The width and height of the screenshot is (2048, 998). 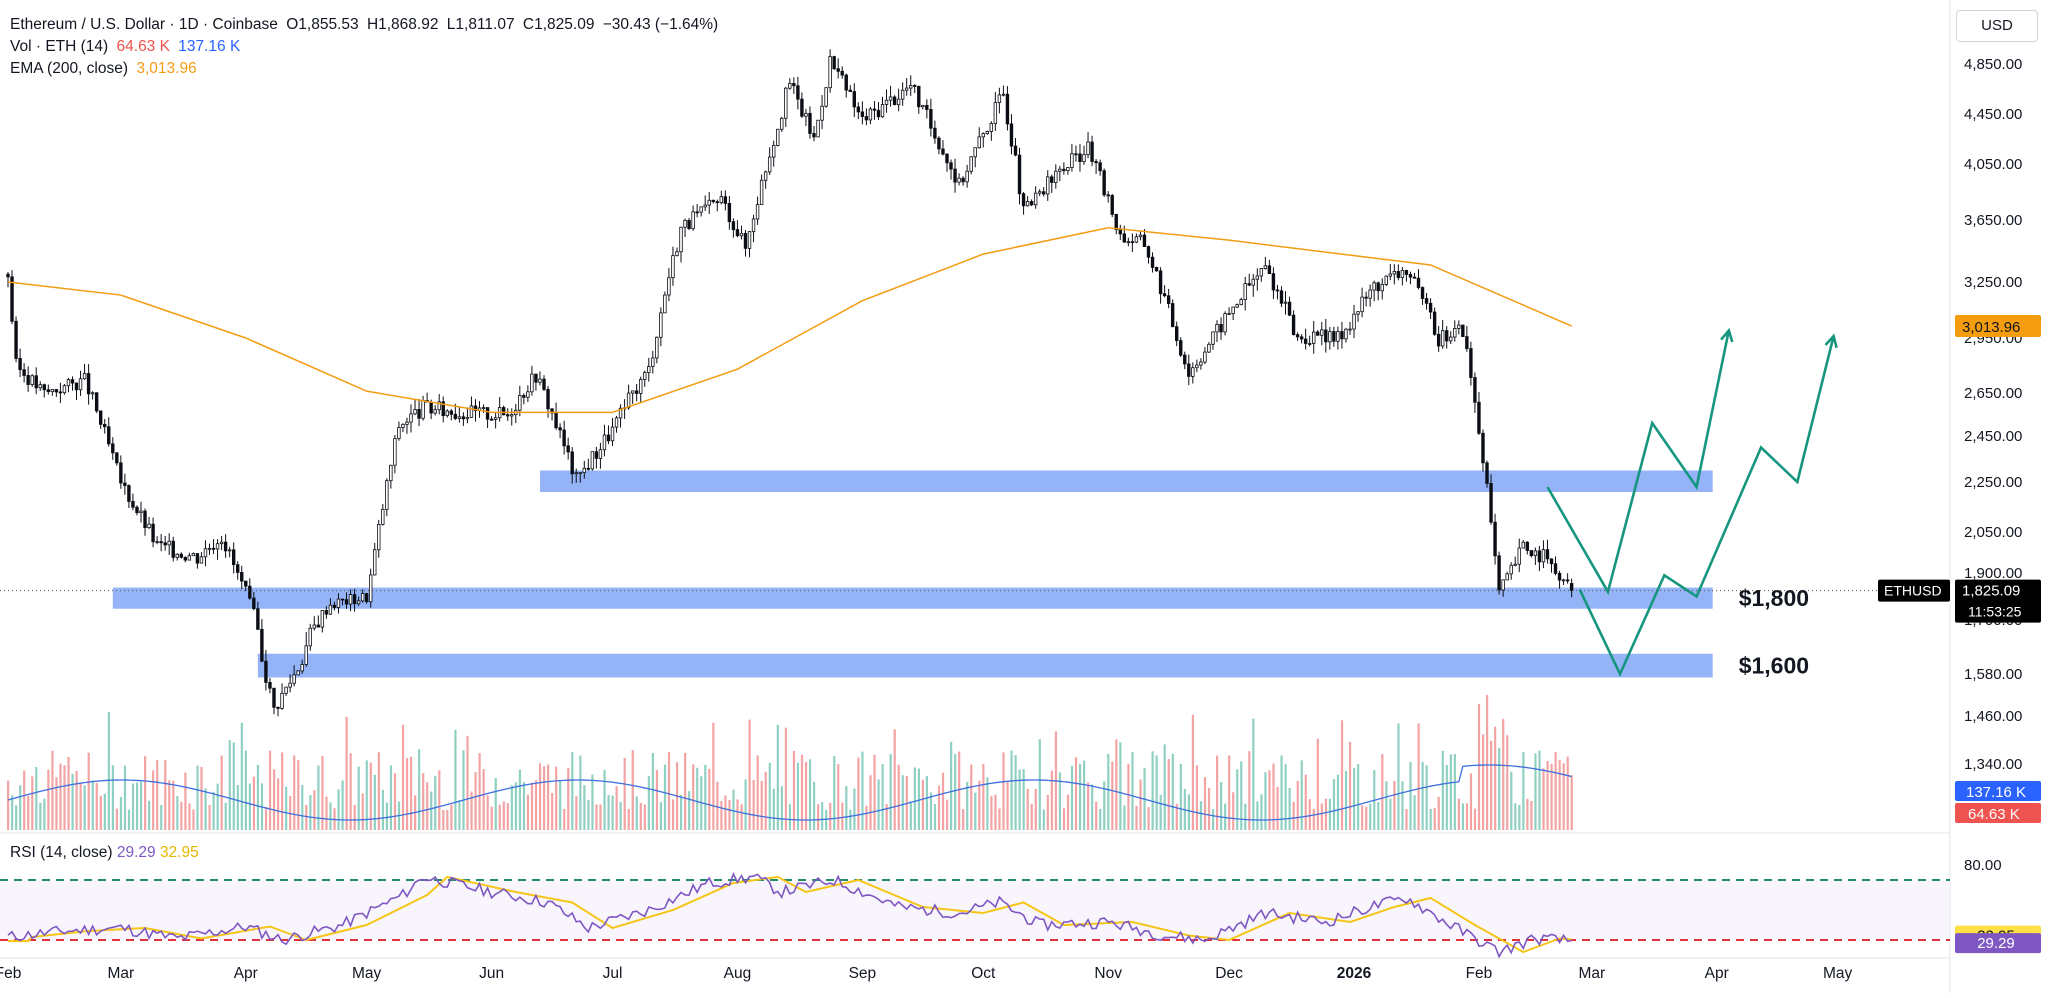 What do you see at coordinates (144, 24) in the screenshot?
I see `symbol-title: Ethereum / U.S. Dollar · 1D · Coinbase` at bounding box center [144, 24].